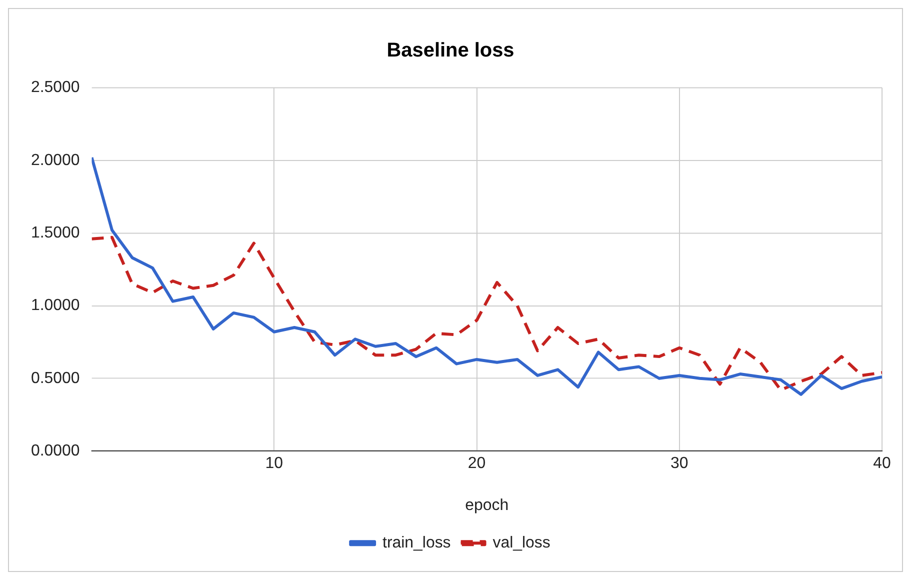 Image resolution: width=911 pixels, height=580 pixels. What do you see at coordinates (55, 305) in the screenshot?
I see `y-tick-label: 1.0000` at bounding box center [55, 305].